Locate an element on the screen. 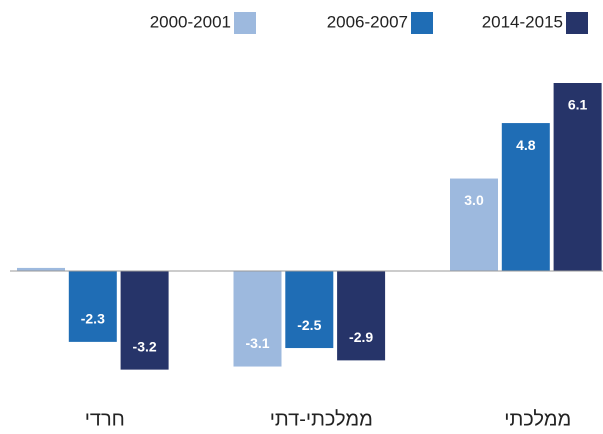 The height and width of the screenshot is (434, 603). value-label: 3.0 is located at coordinates (474, 200).